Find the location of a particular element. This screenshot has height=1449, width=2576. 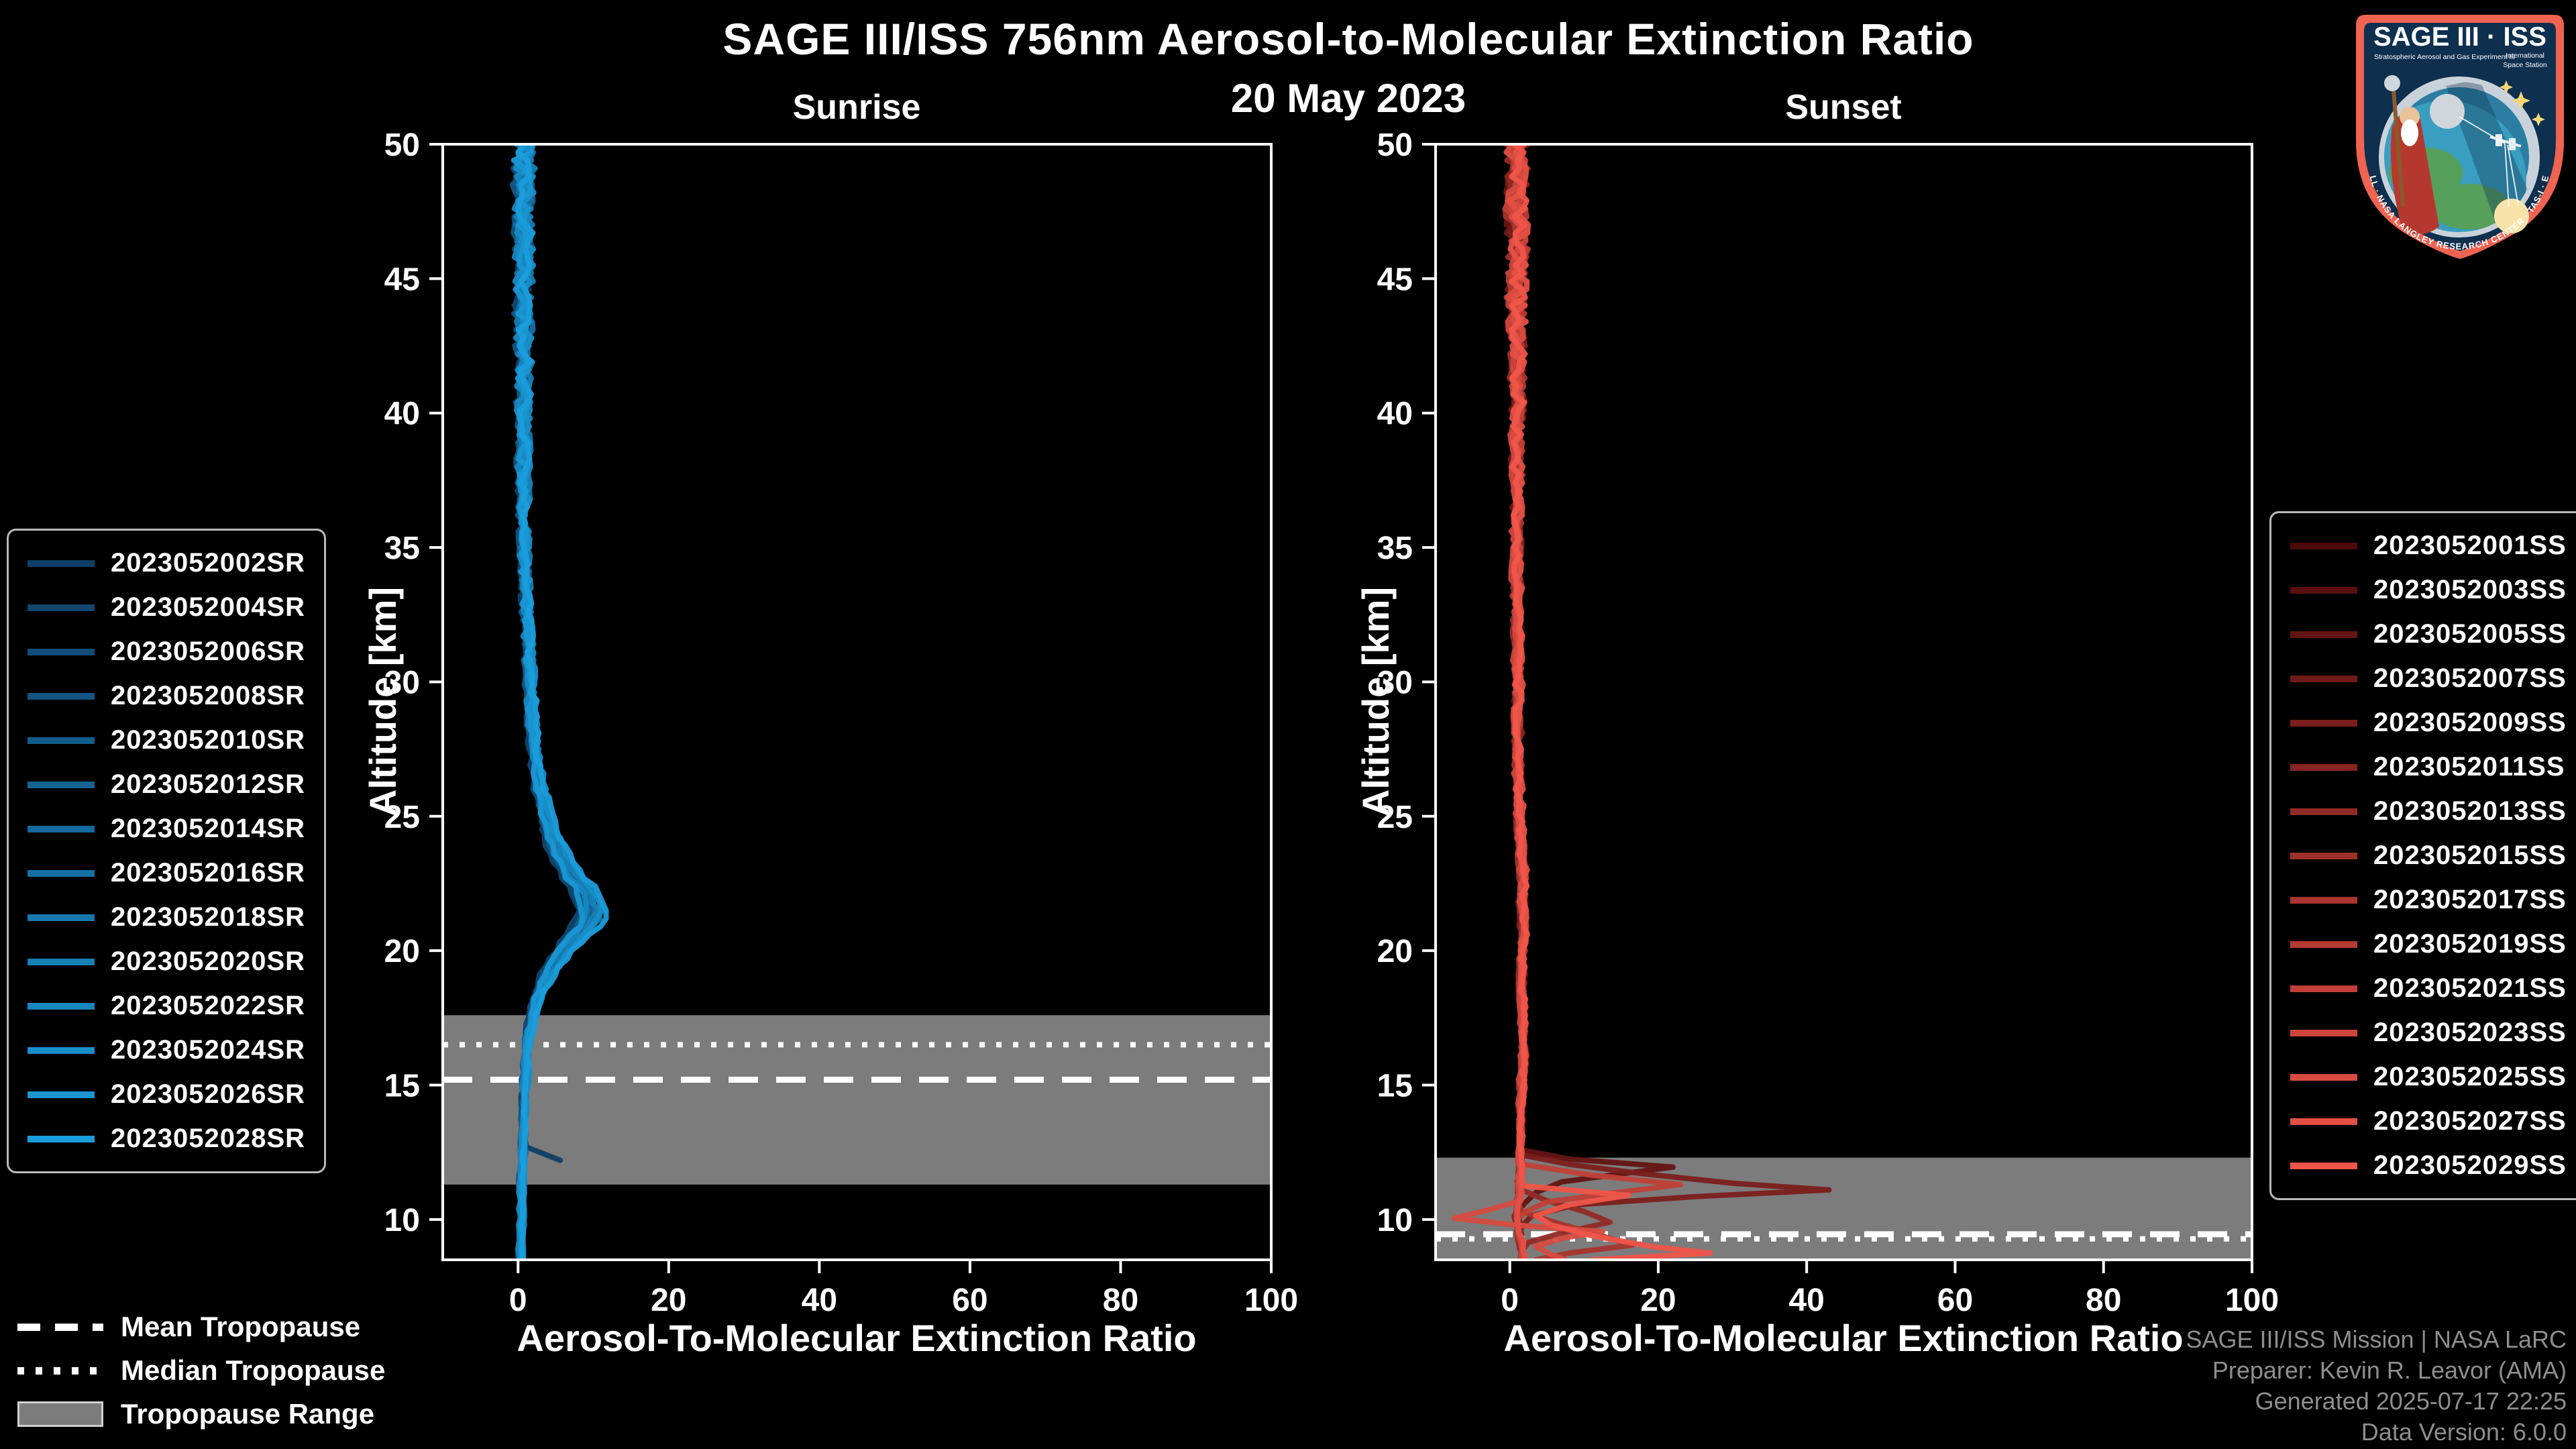

series-line-2023052005SS is located at coordinates (1589, 702).